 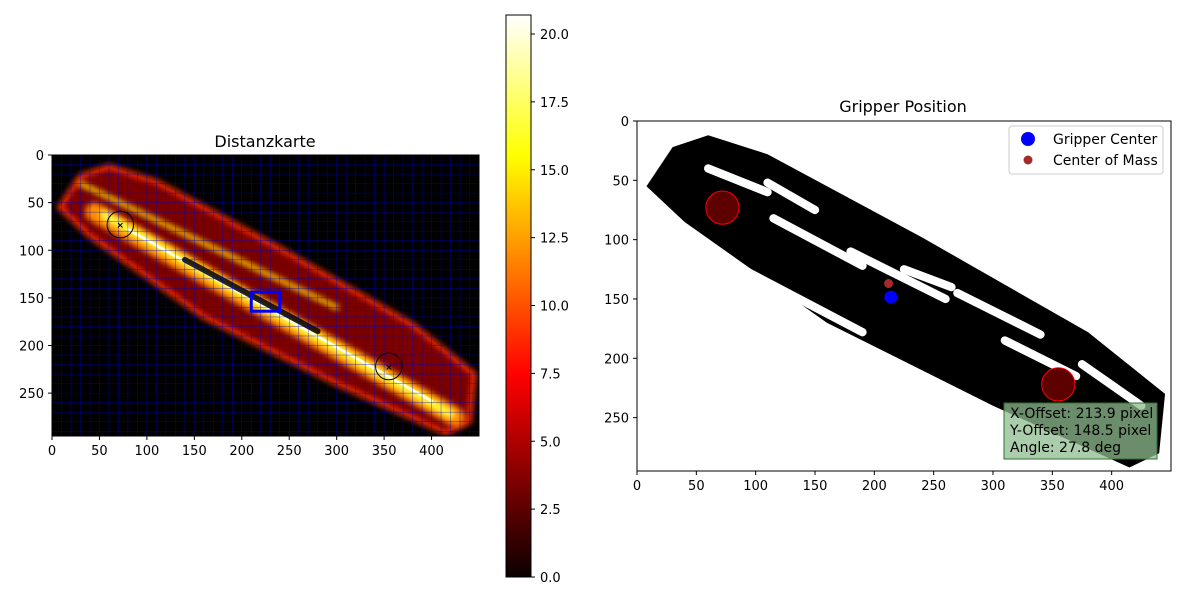 What do you see at coordinates (1028, 160) in the screenshot?
I see `legend-center-of-mass-marker` at bounding box center [1028, 160].